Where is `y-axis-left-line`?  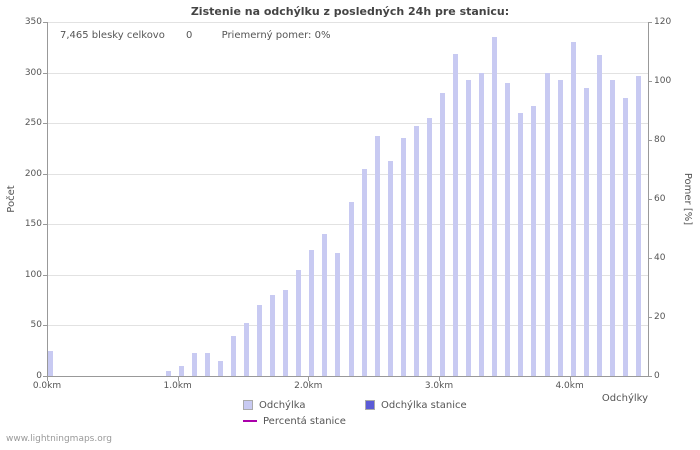
y-axis-left-line is located at coordinates (47, 199).